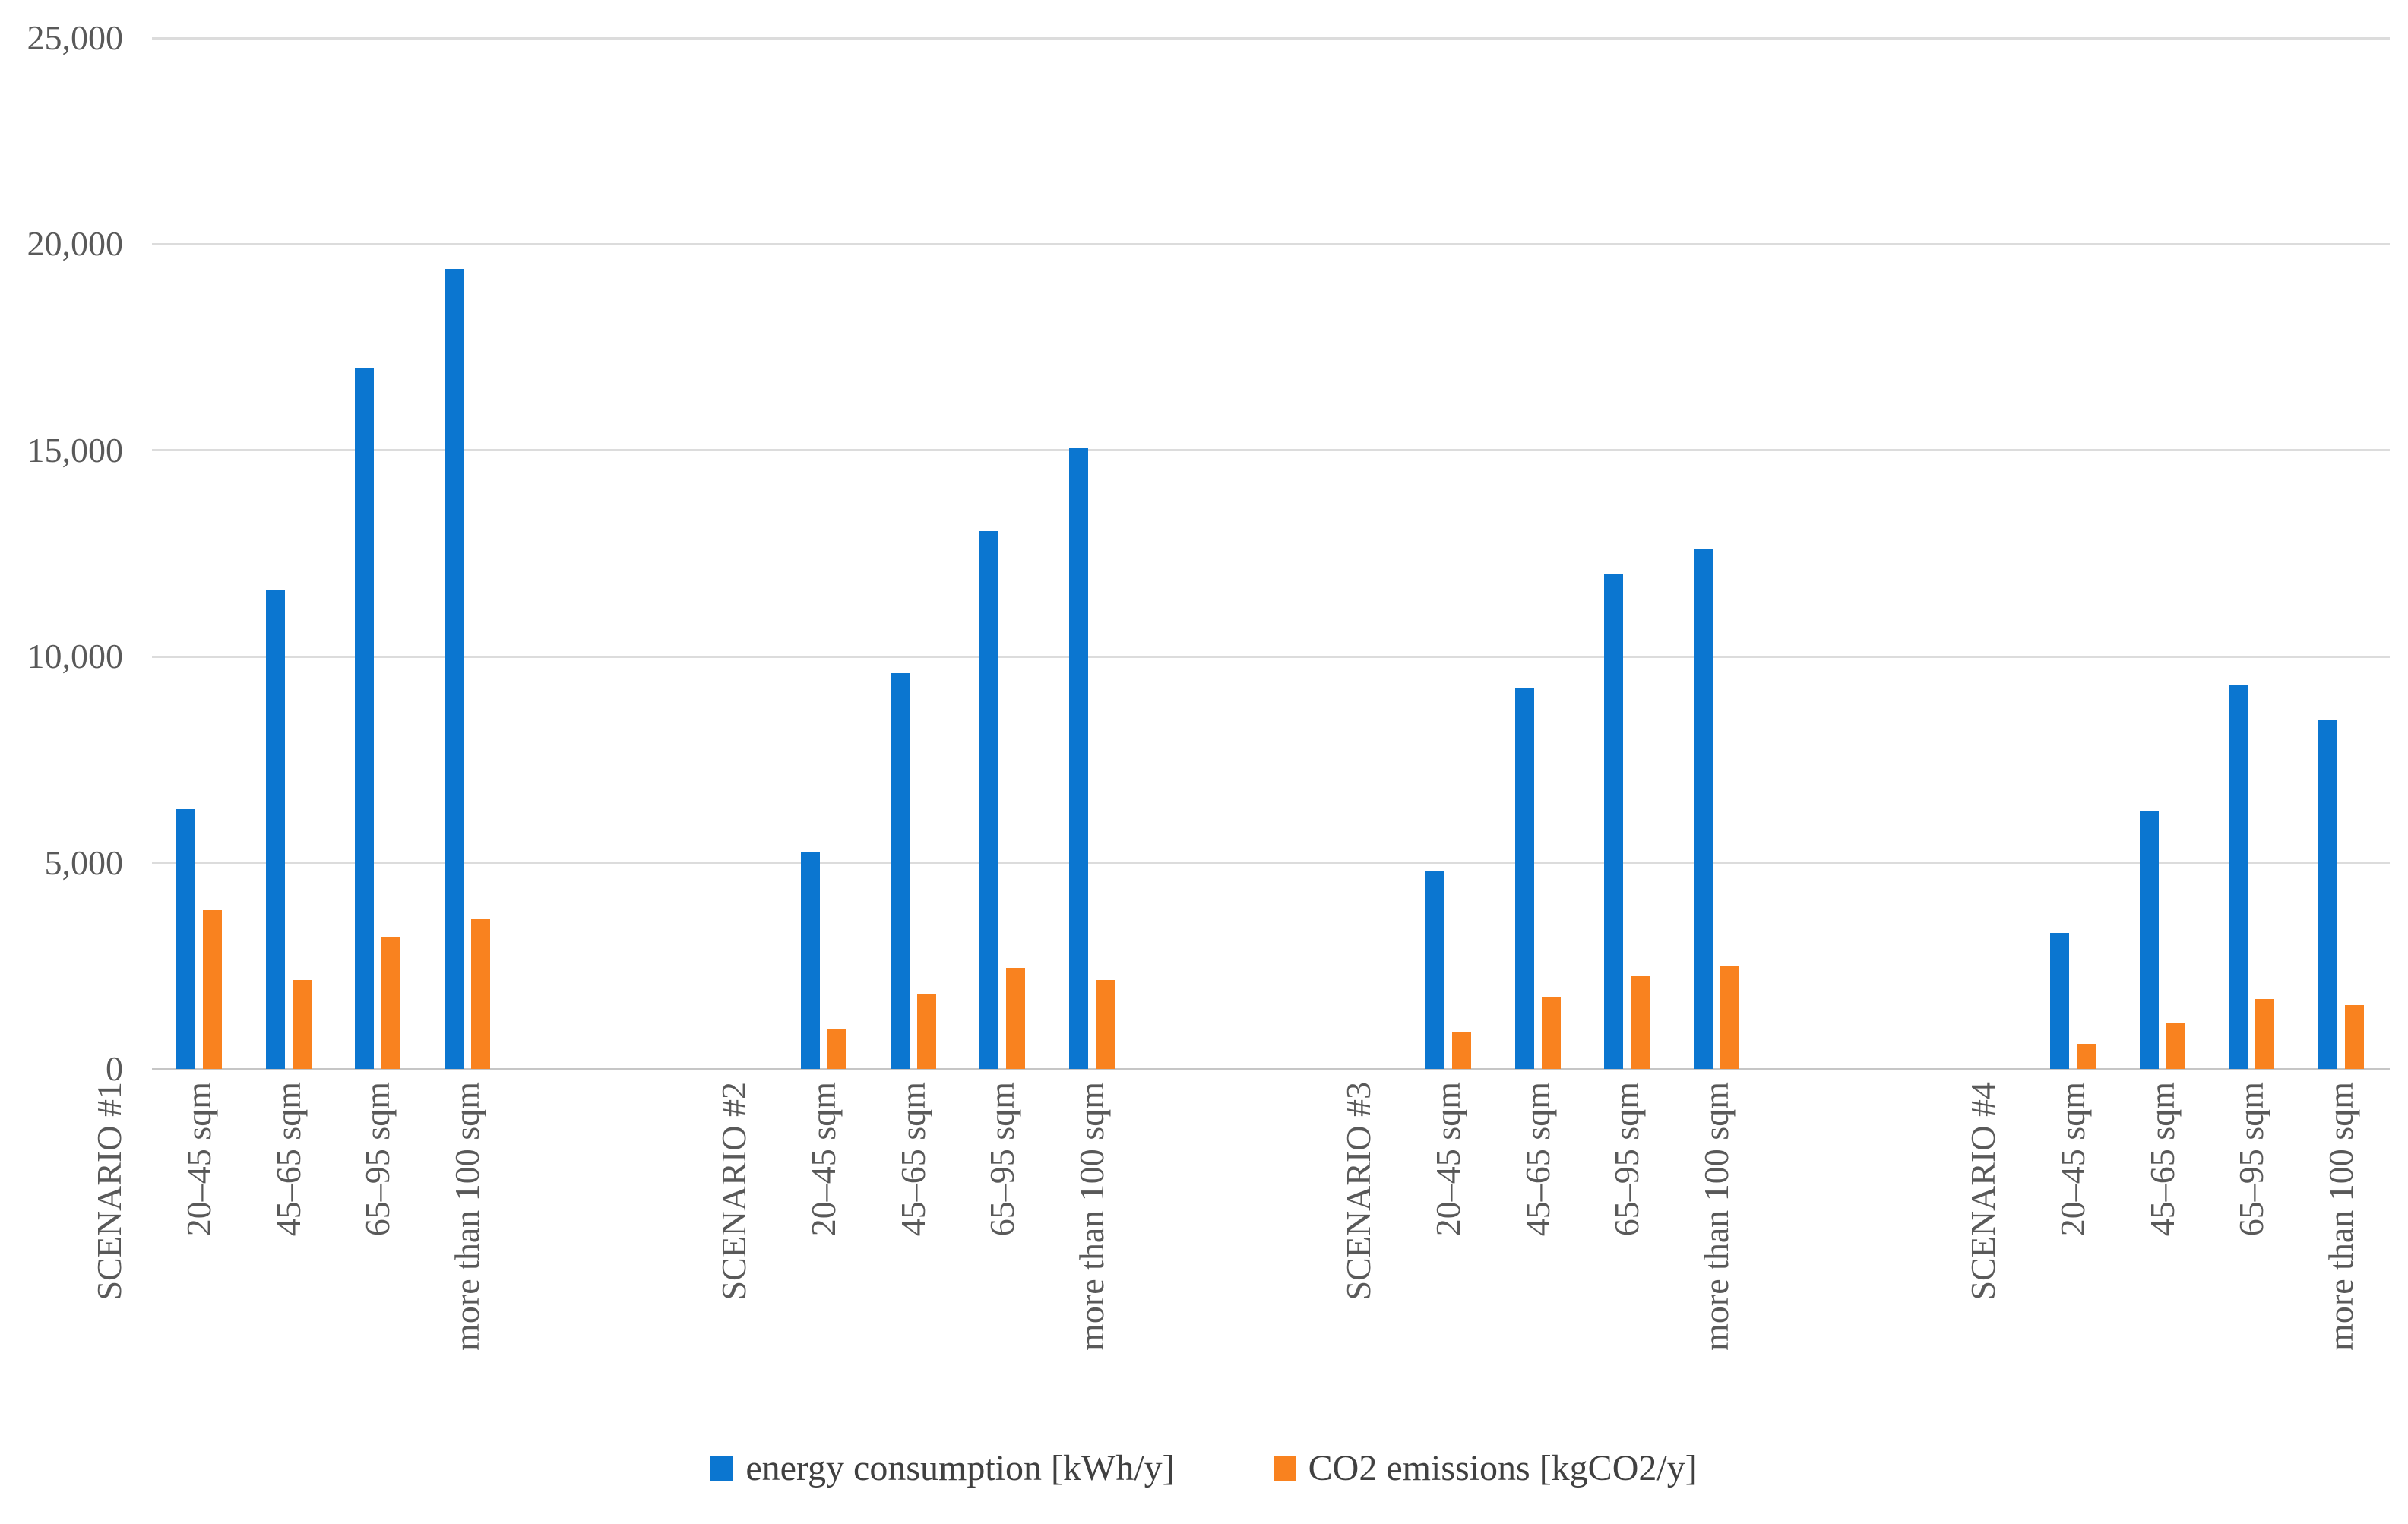 The width and height of the screenshot is (2408, 1524). Describe the element at coordinates (391, 1003) in the screenshot. I see `bar-co2-s1-c3` at that location.